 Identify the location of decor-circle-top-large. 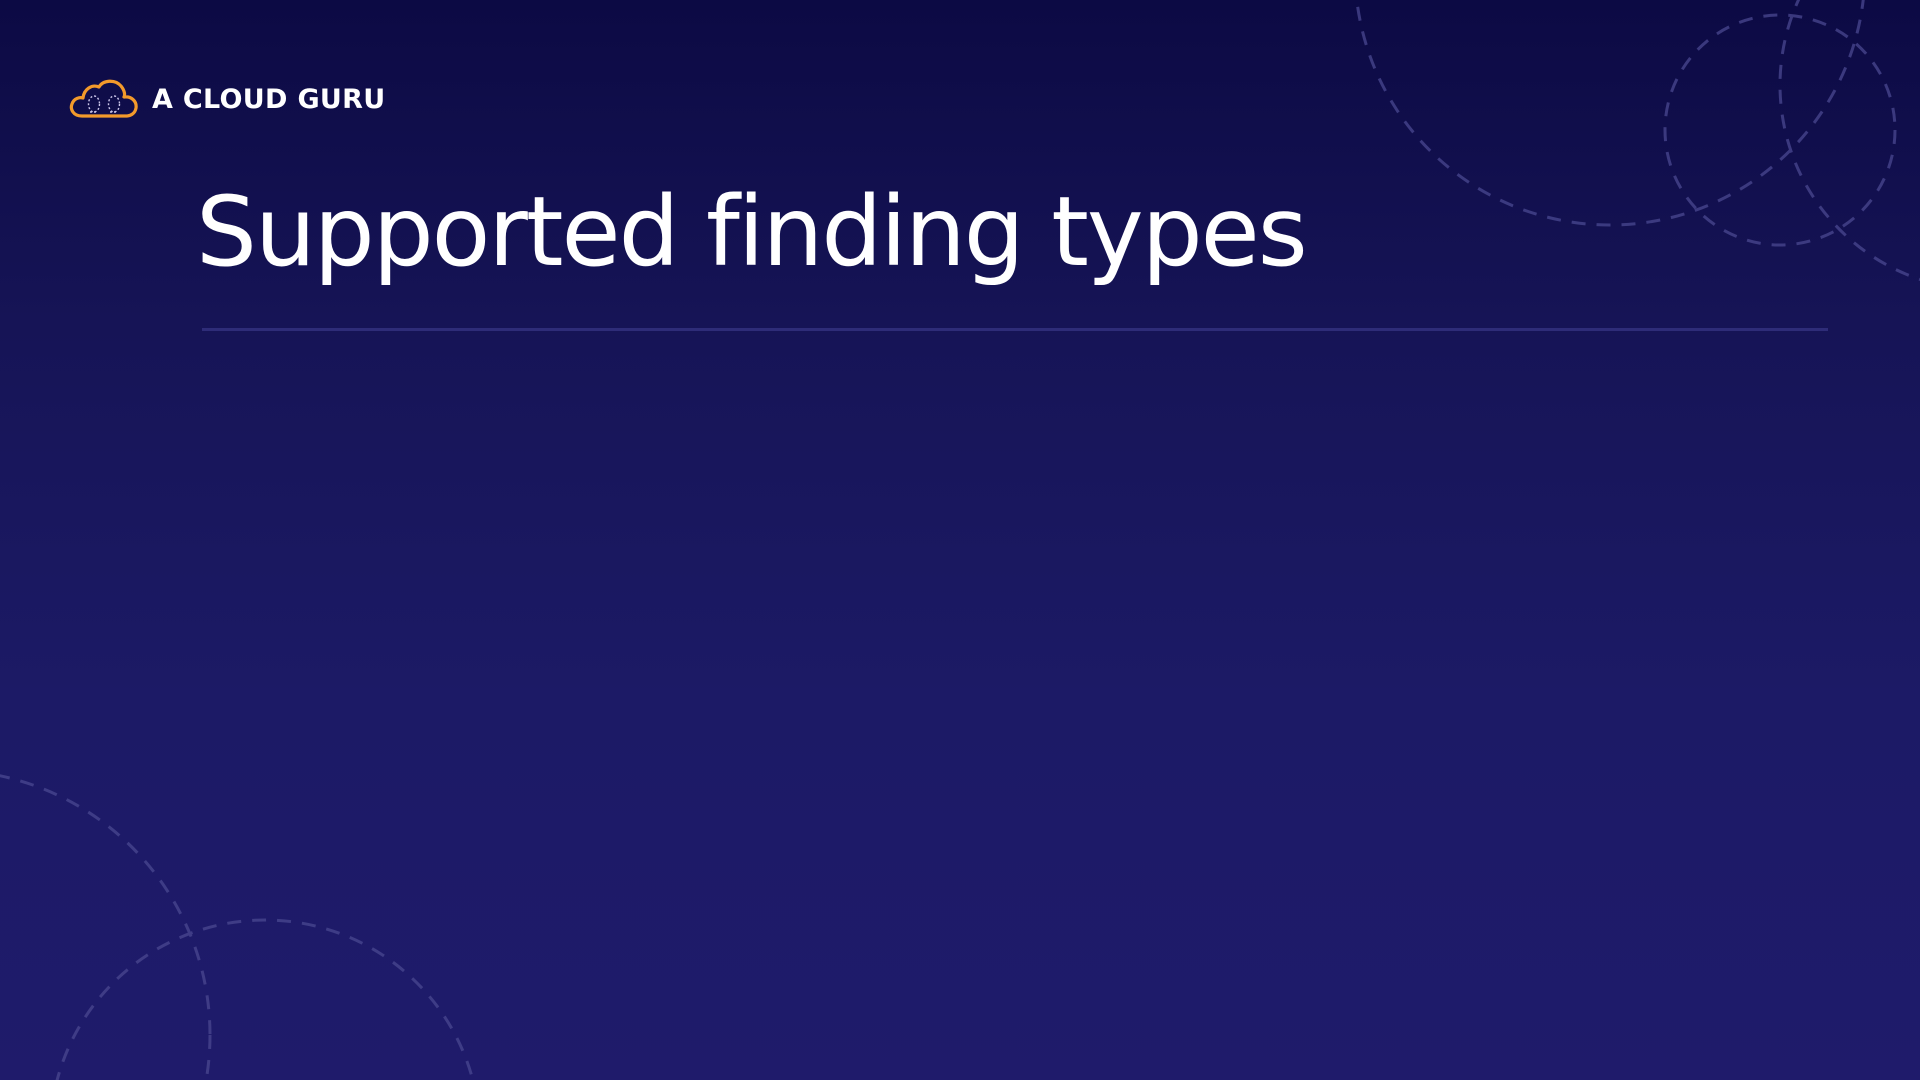
(1610, 113).